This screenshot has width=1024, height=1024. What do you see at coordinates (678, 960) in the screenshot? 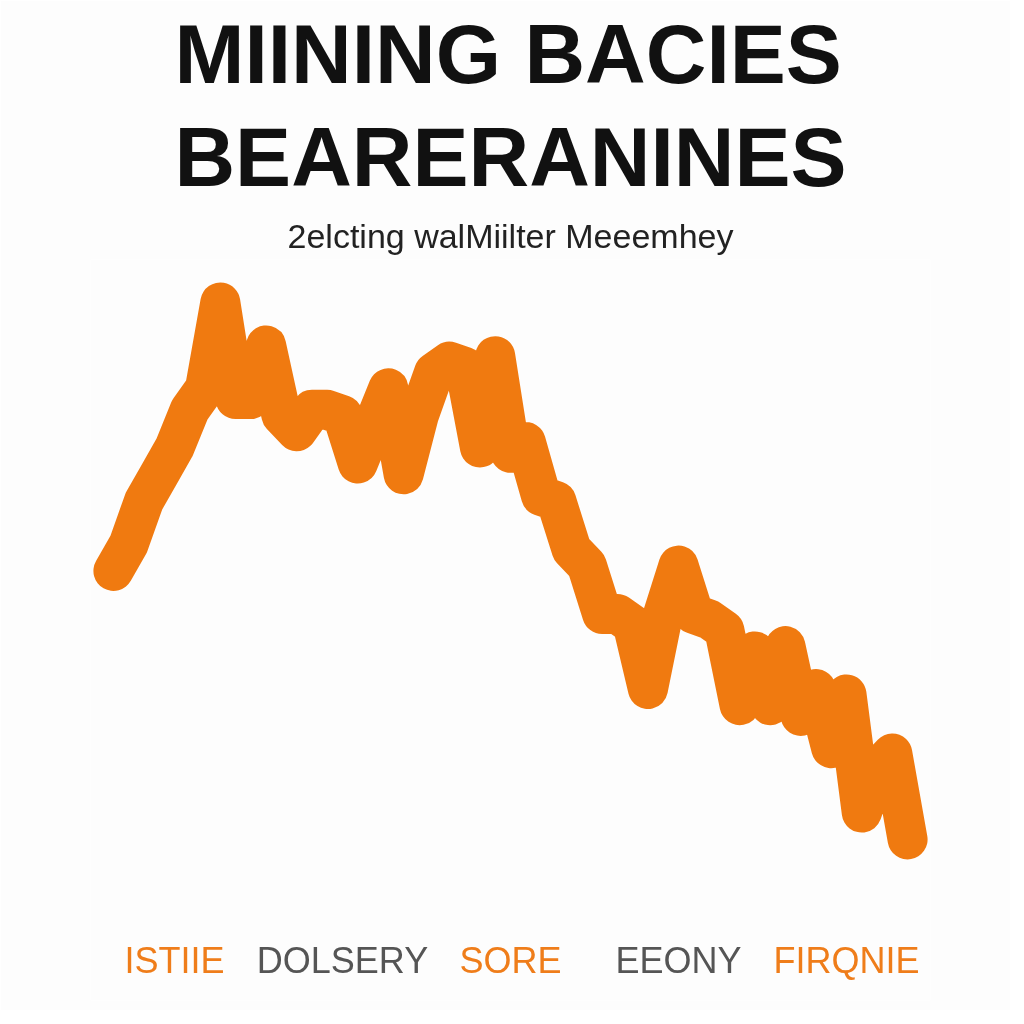
I see `text: EEONY` at bounding box center [678, 960].